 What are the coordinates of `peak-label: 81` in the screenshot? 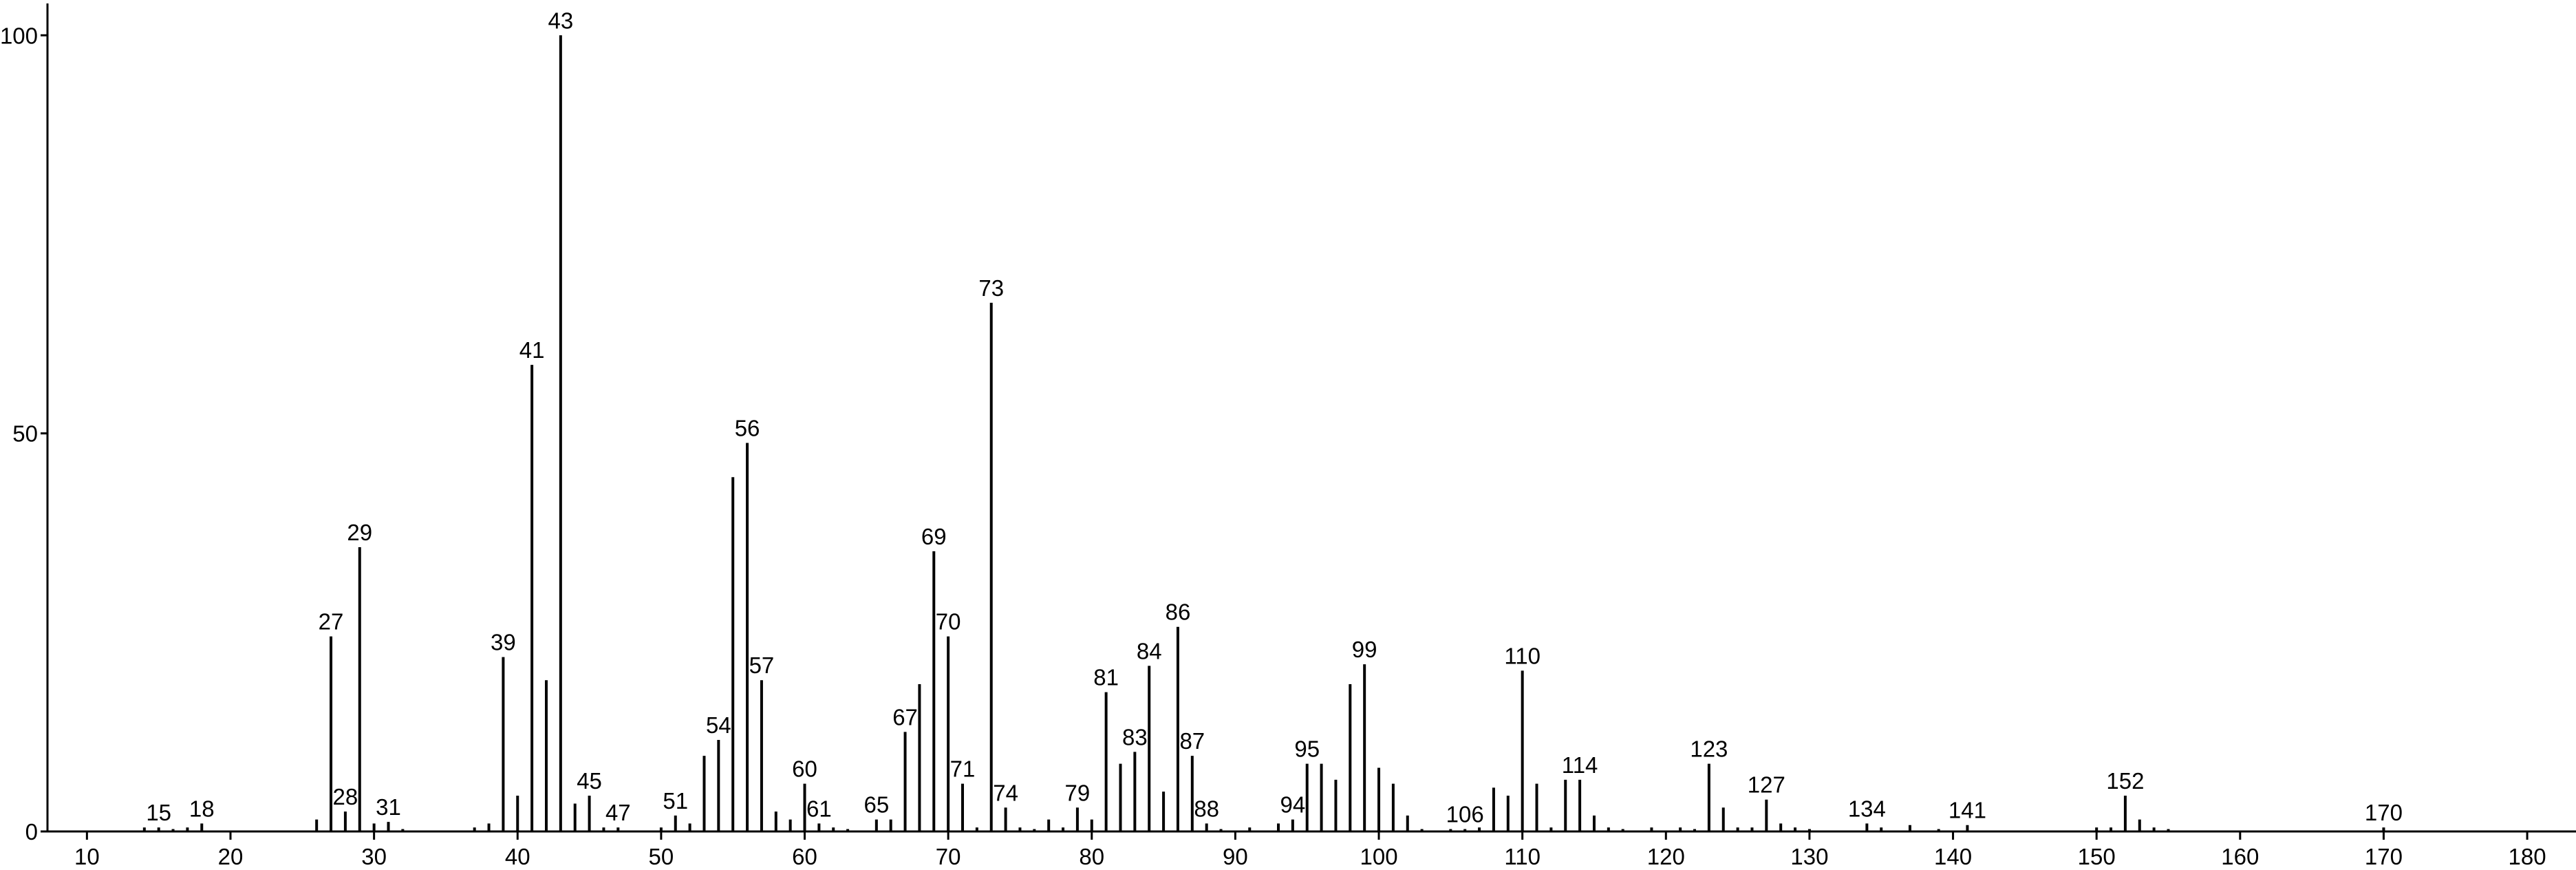 It's located at (1106, 678).